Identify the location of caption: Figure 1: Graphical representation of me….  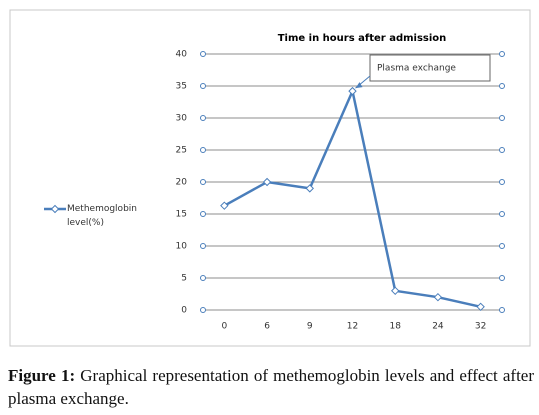
(271, 387).